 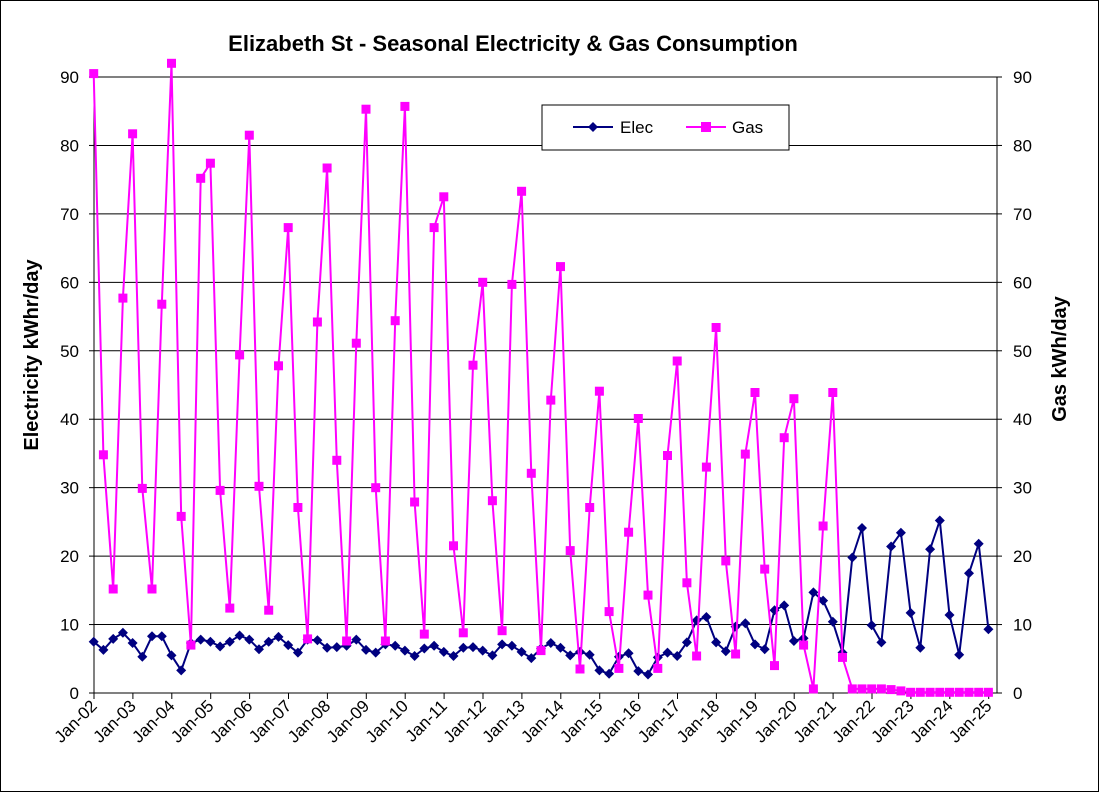 What do you see at coordinates (69, 625) in the screenshot?
I see `y-axis-left-tick-label: 10` at bounding box center [69, 625].